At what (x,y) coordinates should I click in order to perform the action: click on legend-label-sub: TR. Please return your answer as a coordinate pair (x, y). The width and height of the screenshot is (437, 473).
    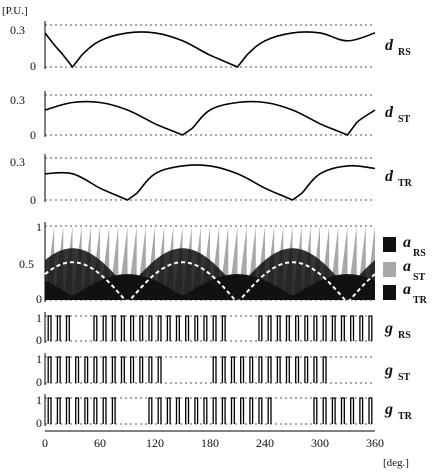
    Looking at the image, I should click on (420, 300).